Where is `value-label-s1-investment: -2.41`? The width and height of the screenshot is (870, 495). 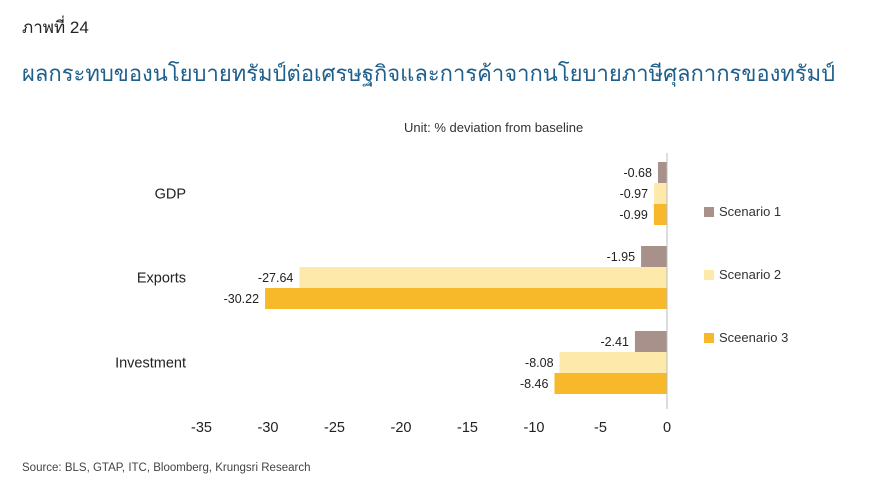
value-label-s1-investment: -2.41 is located at coordinates (614, 342).